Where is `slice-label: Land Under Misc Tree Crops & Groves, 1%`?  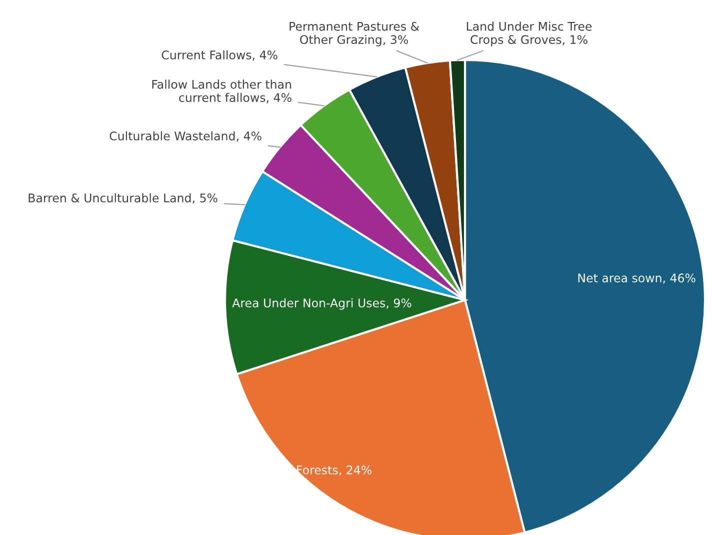 slice-label: Land Under Misc Tree Crops & Groves, 1% is located at coordinates (529, 34).